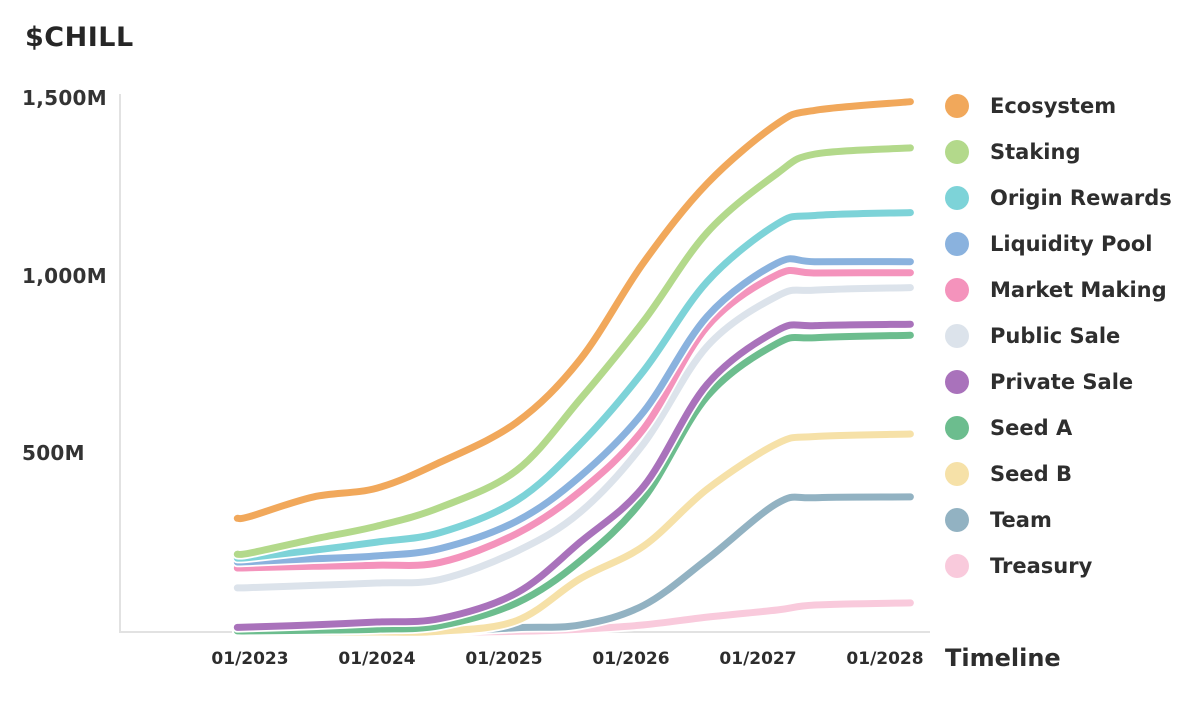 The height and width of the screenshot is (715, 1200). Describe the element at coordinates (79, 37) in the screenshot. I see `chart-title: $CHILL` at that location.